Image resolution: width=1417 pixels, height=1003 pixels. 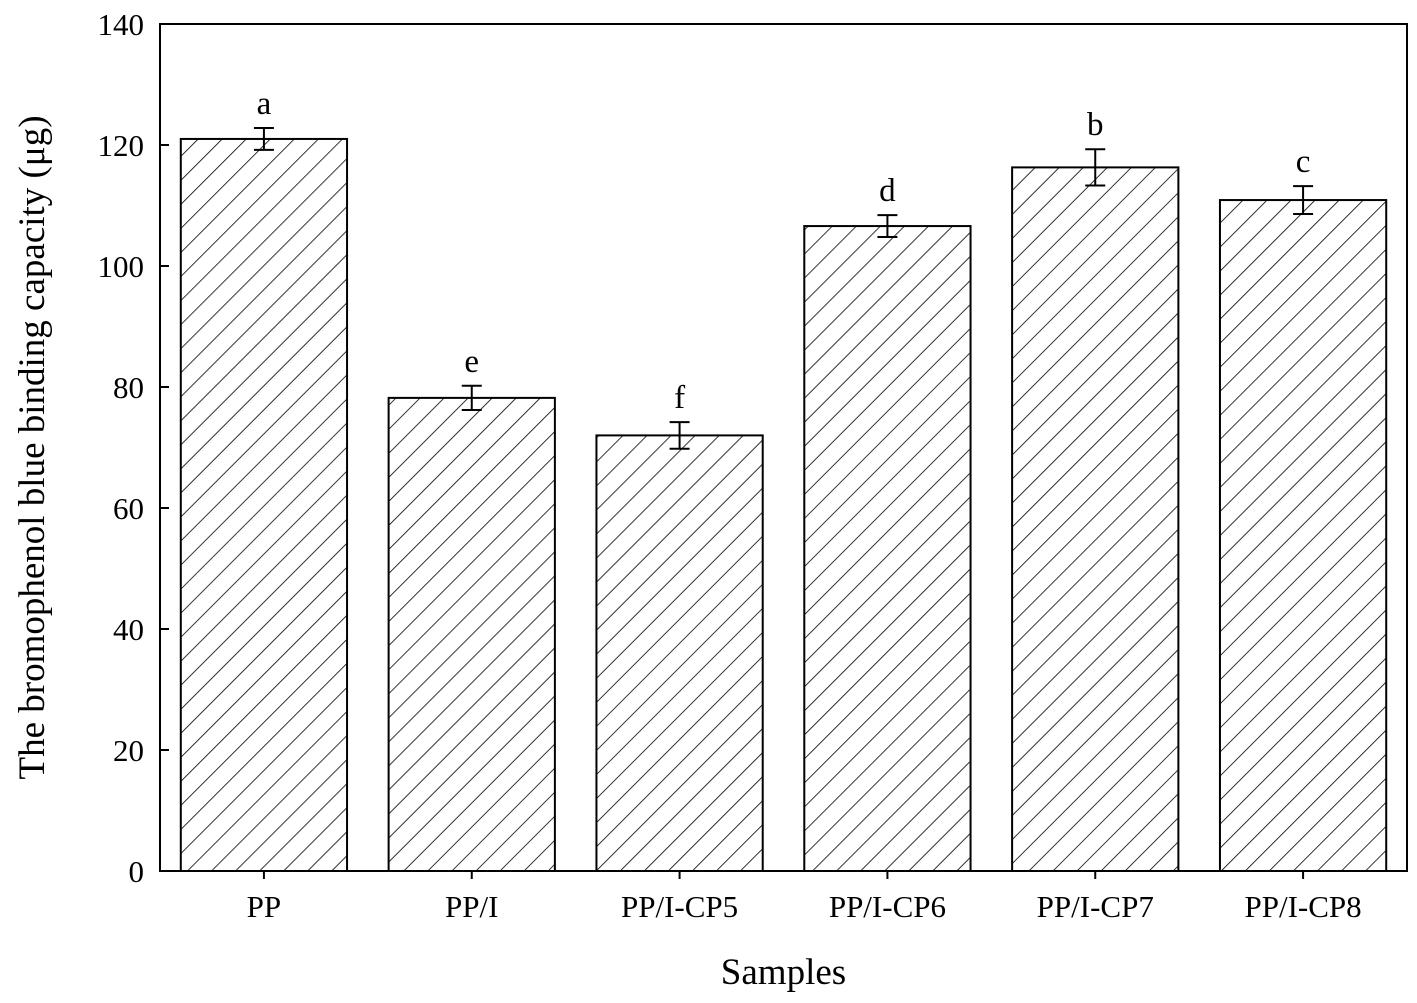 What do you see at coordinates (264, 906) in the screenshot?
I see `x-tick-label: PP` at bounding box center [264, 906].